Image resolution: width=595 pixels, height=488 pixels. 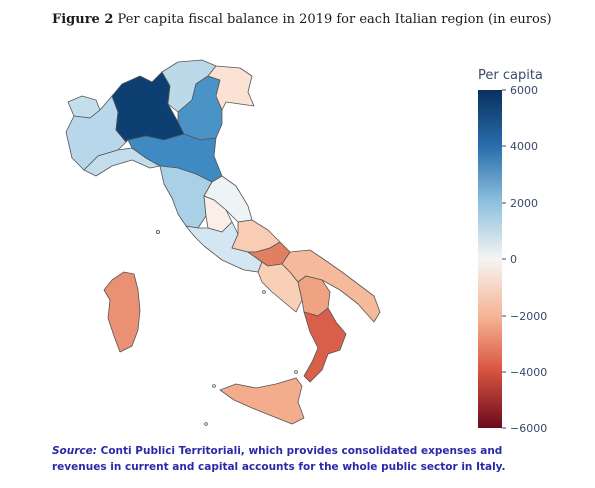 What do you see at coordinates (529, 428) in the screenshot?
I see `colorbar-label-m6000: −6000` at bounding box center [529, 428].